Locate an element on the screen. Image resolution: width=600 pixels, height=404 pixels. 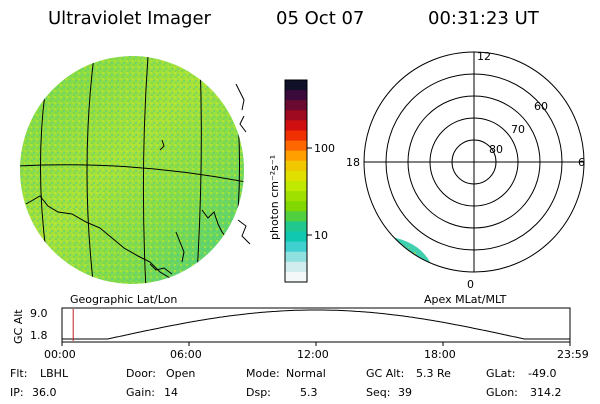
status-glon-value: 314.2 is located at coordinates (546, 392).